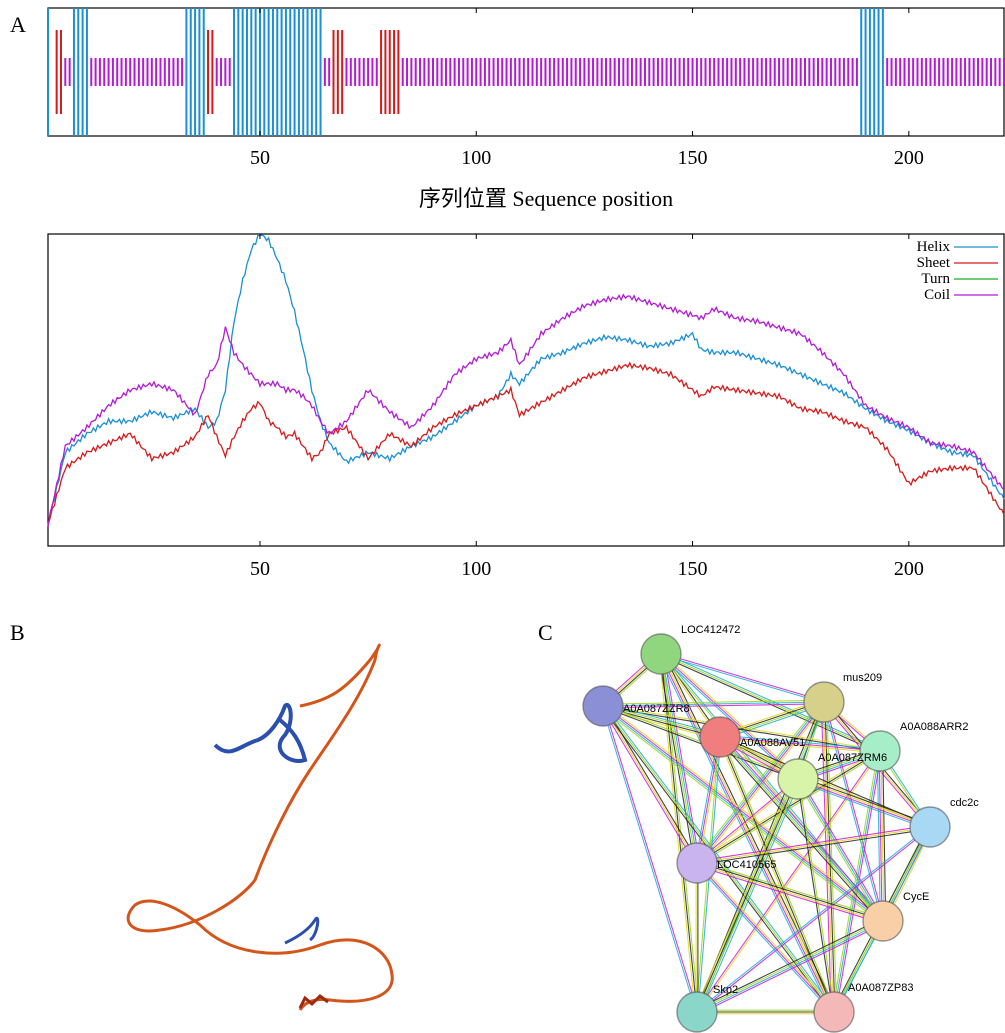 The width and height of the screenshot is (1005, 1033). I want to click on line-x-tick-label: 50, so click(260, 569).